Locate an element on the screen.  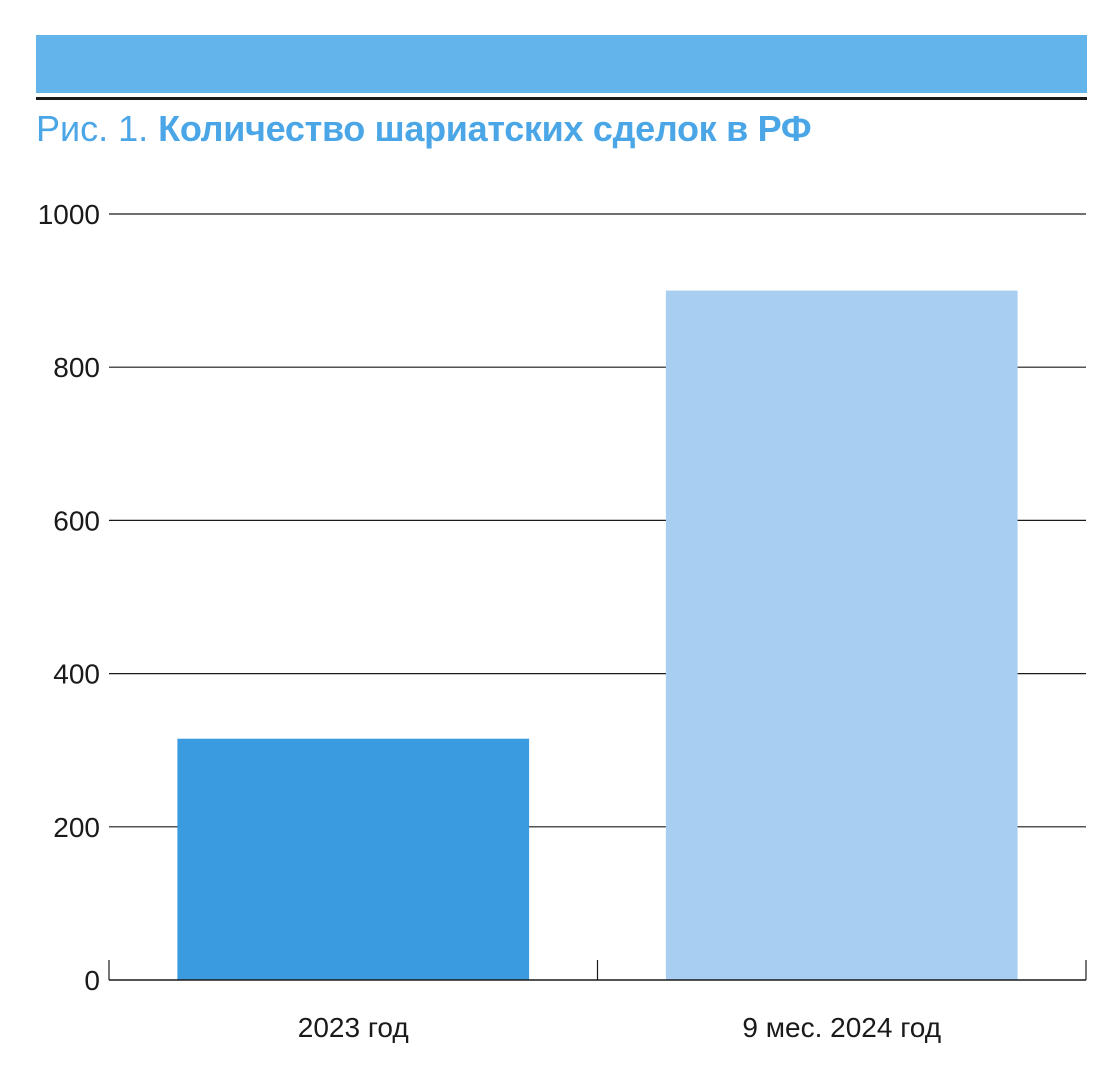
y-axis-ticks: 0 200 400 600 800 1000 is located at coordinates (69, 597).